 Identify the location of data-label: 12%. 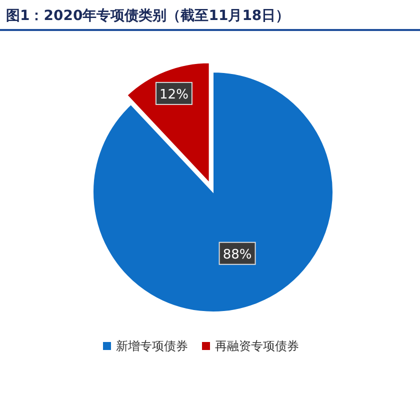
(174, 94).